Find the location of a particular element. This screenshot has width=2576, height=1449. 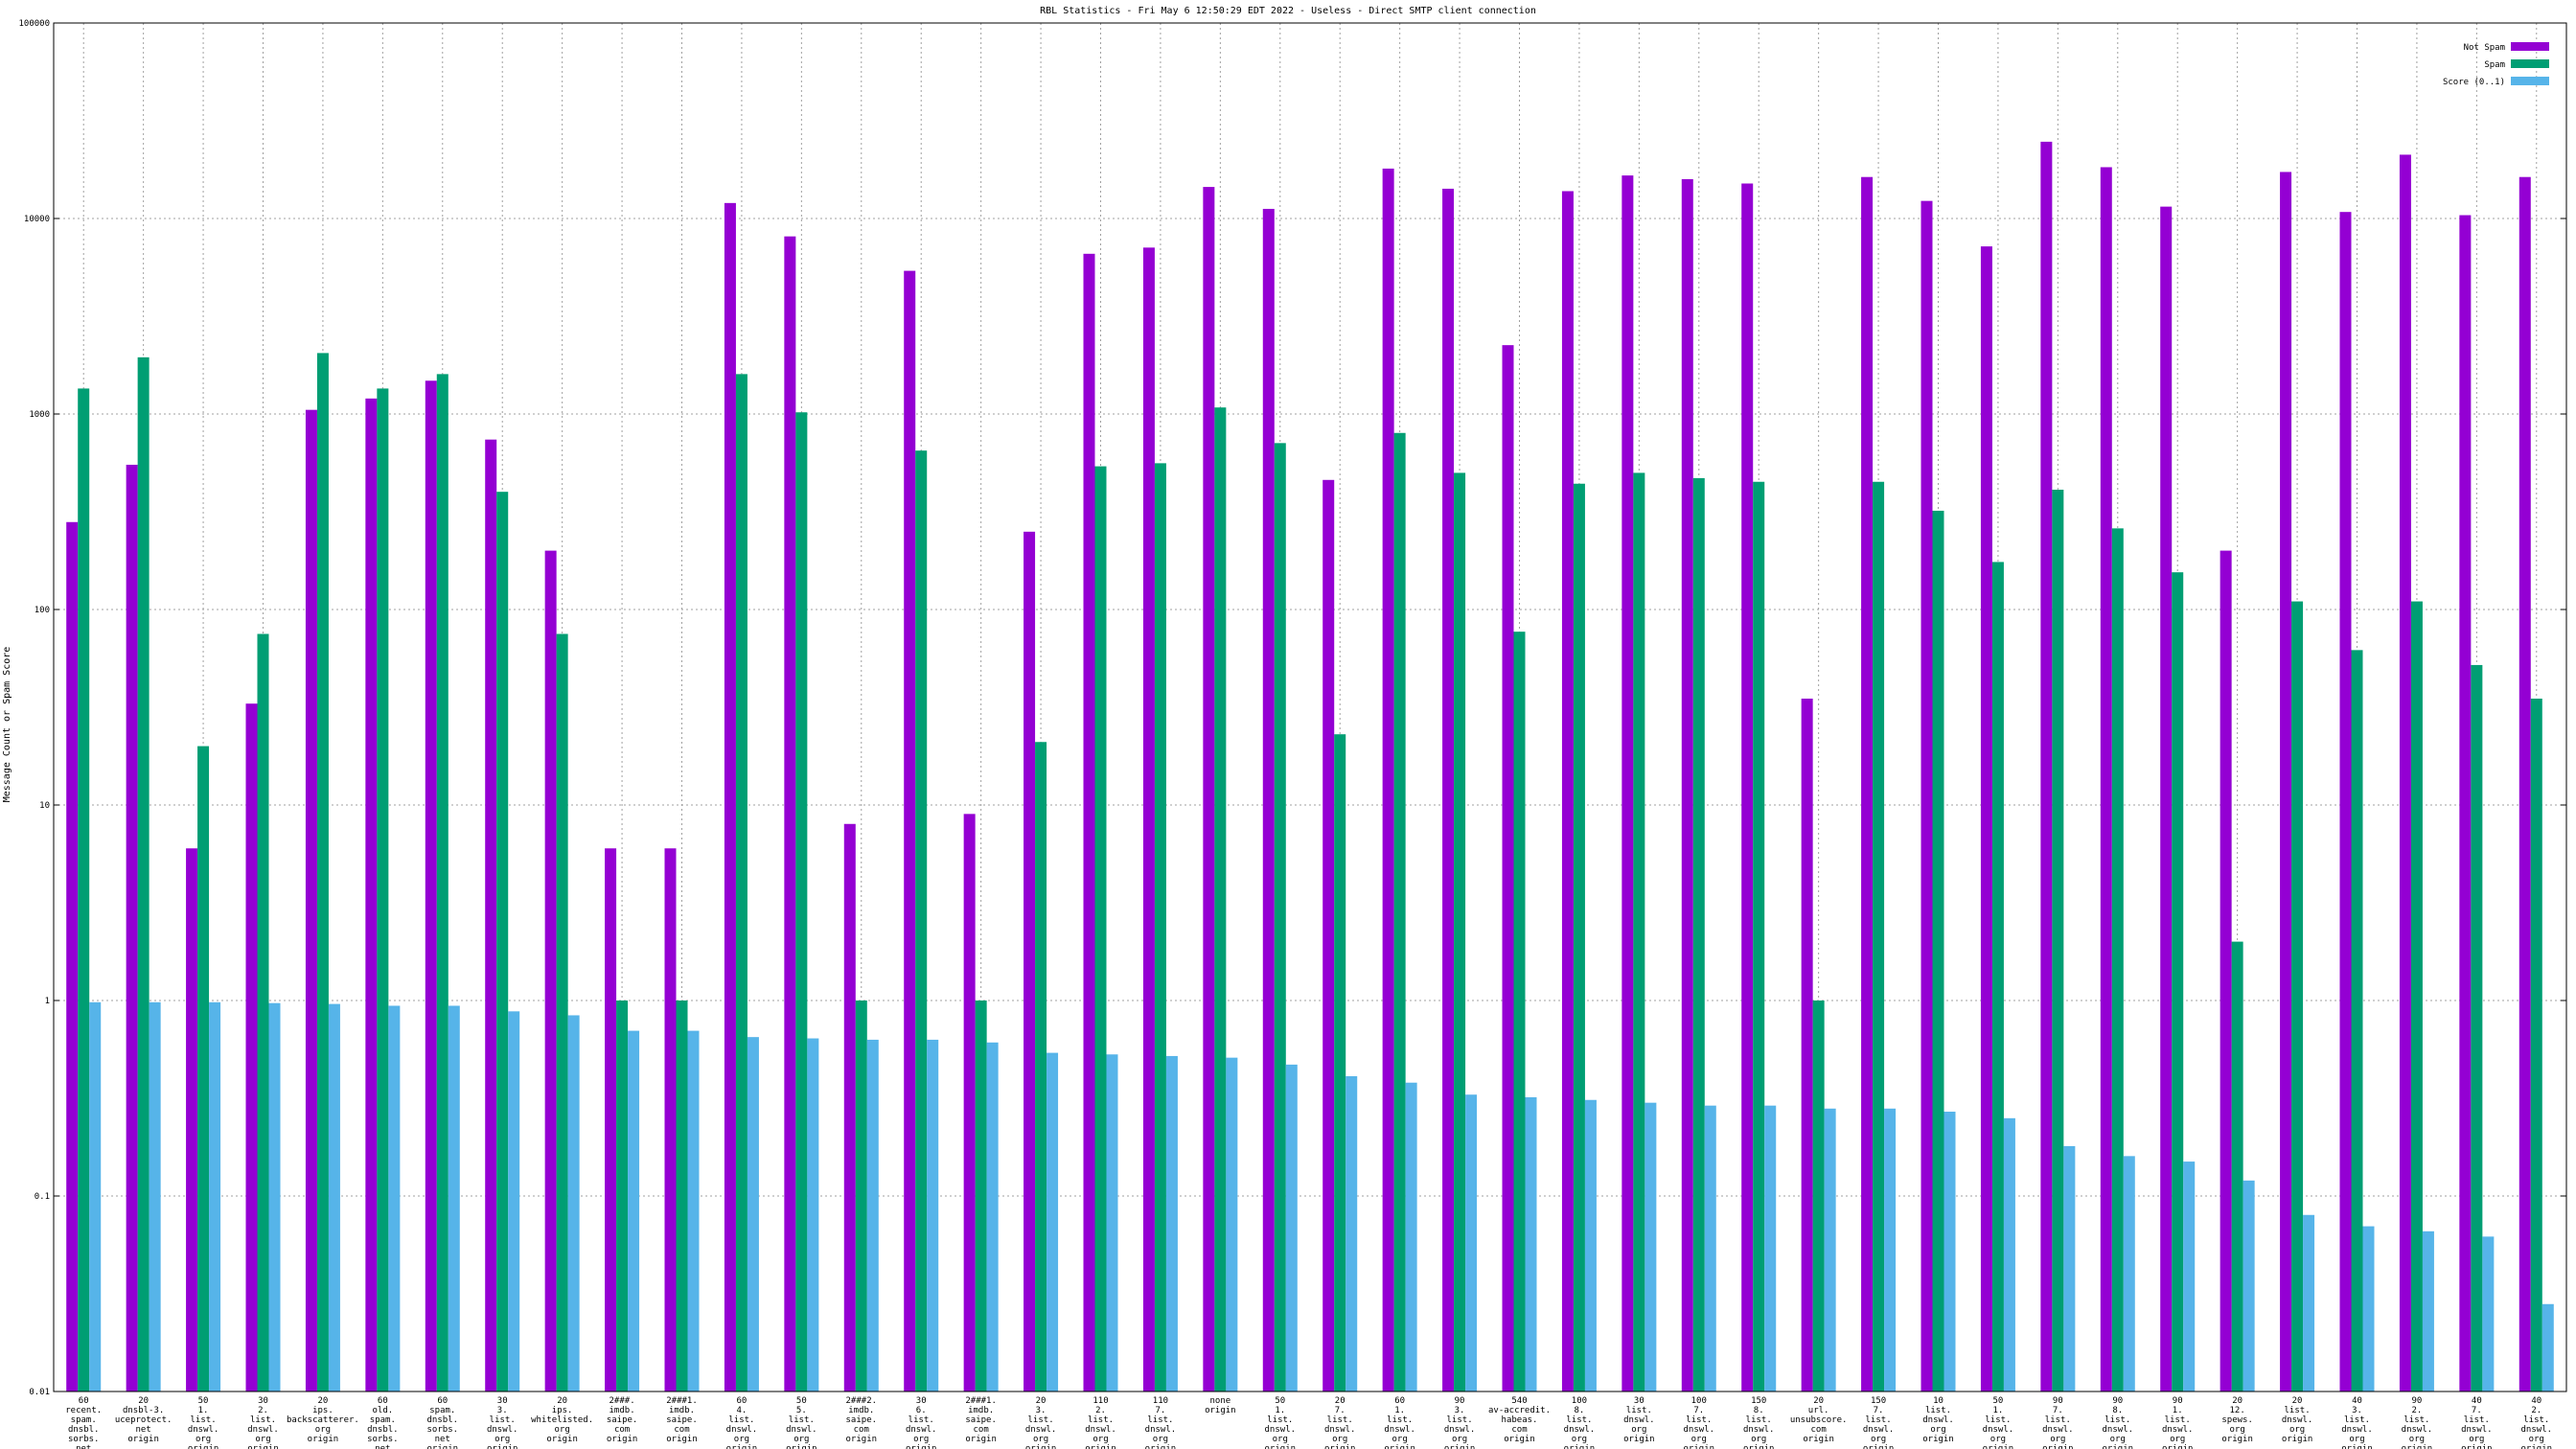

x-tick-label: 20 dnsbl-3. uceprotect. net origin is located at coordinates (143, 1420).